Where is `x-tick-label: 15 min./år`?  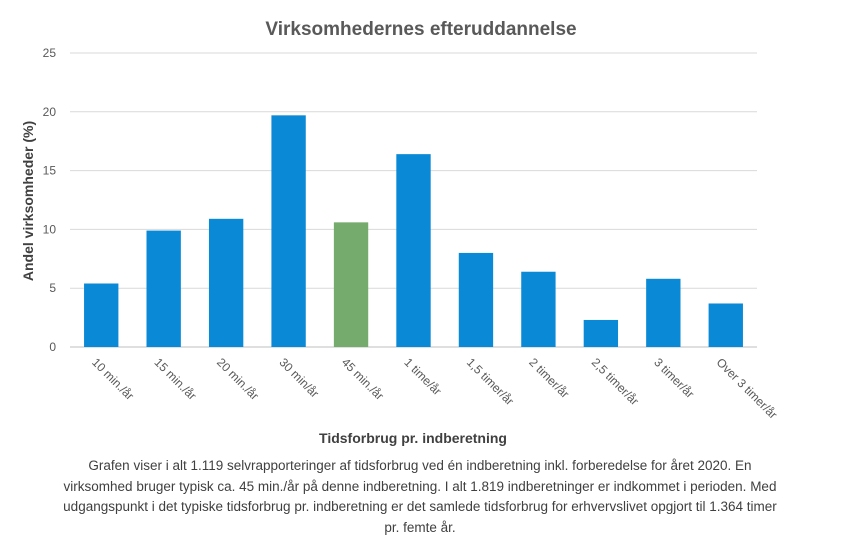
x-tick-label: 15 min./år is located at coordinates (176, 379).